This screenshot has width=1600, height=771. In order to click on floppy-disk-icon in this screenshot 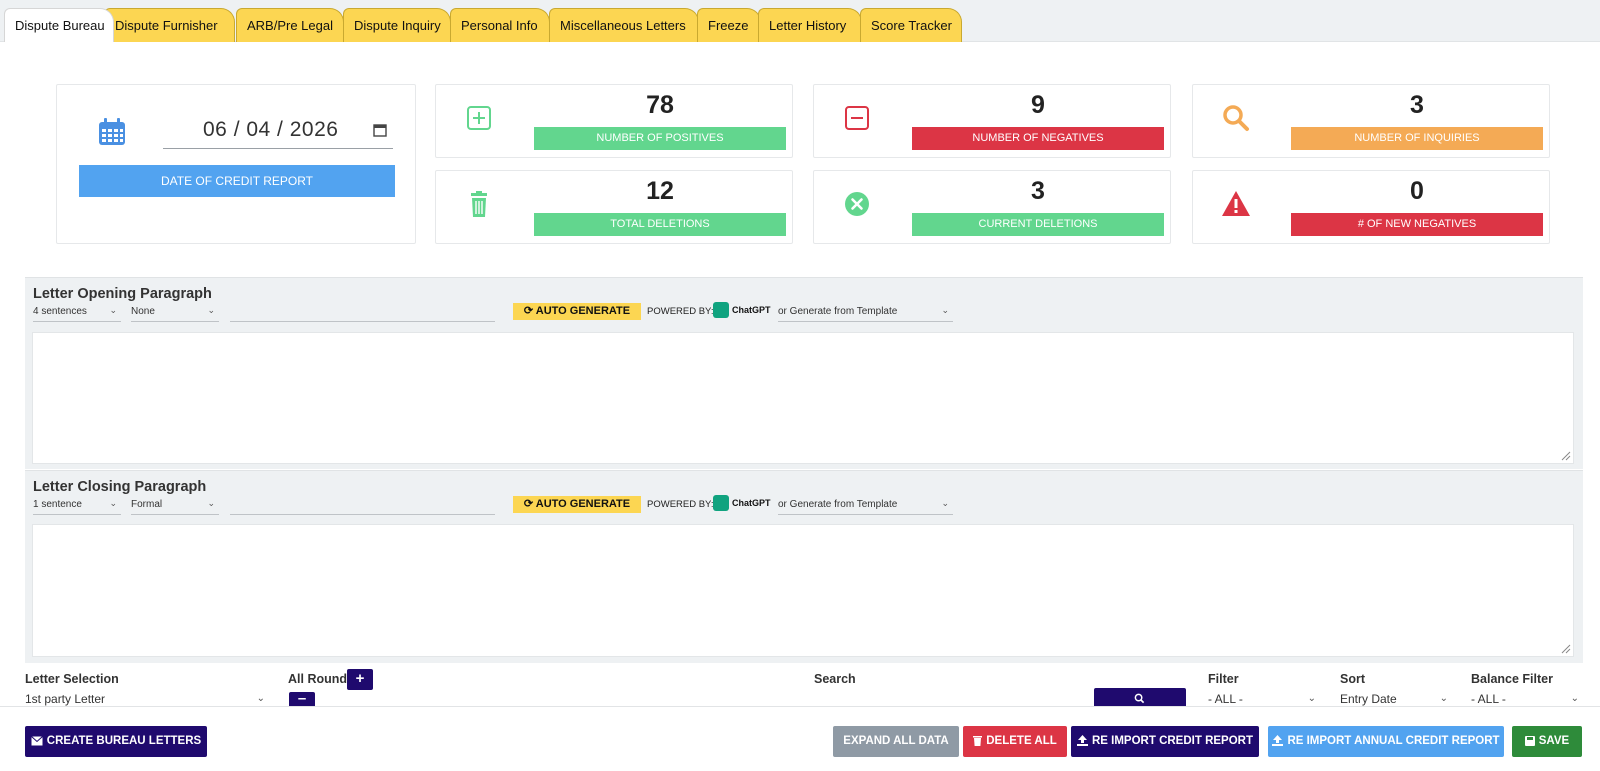, I will do `click(1529, 741)`.